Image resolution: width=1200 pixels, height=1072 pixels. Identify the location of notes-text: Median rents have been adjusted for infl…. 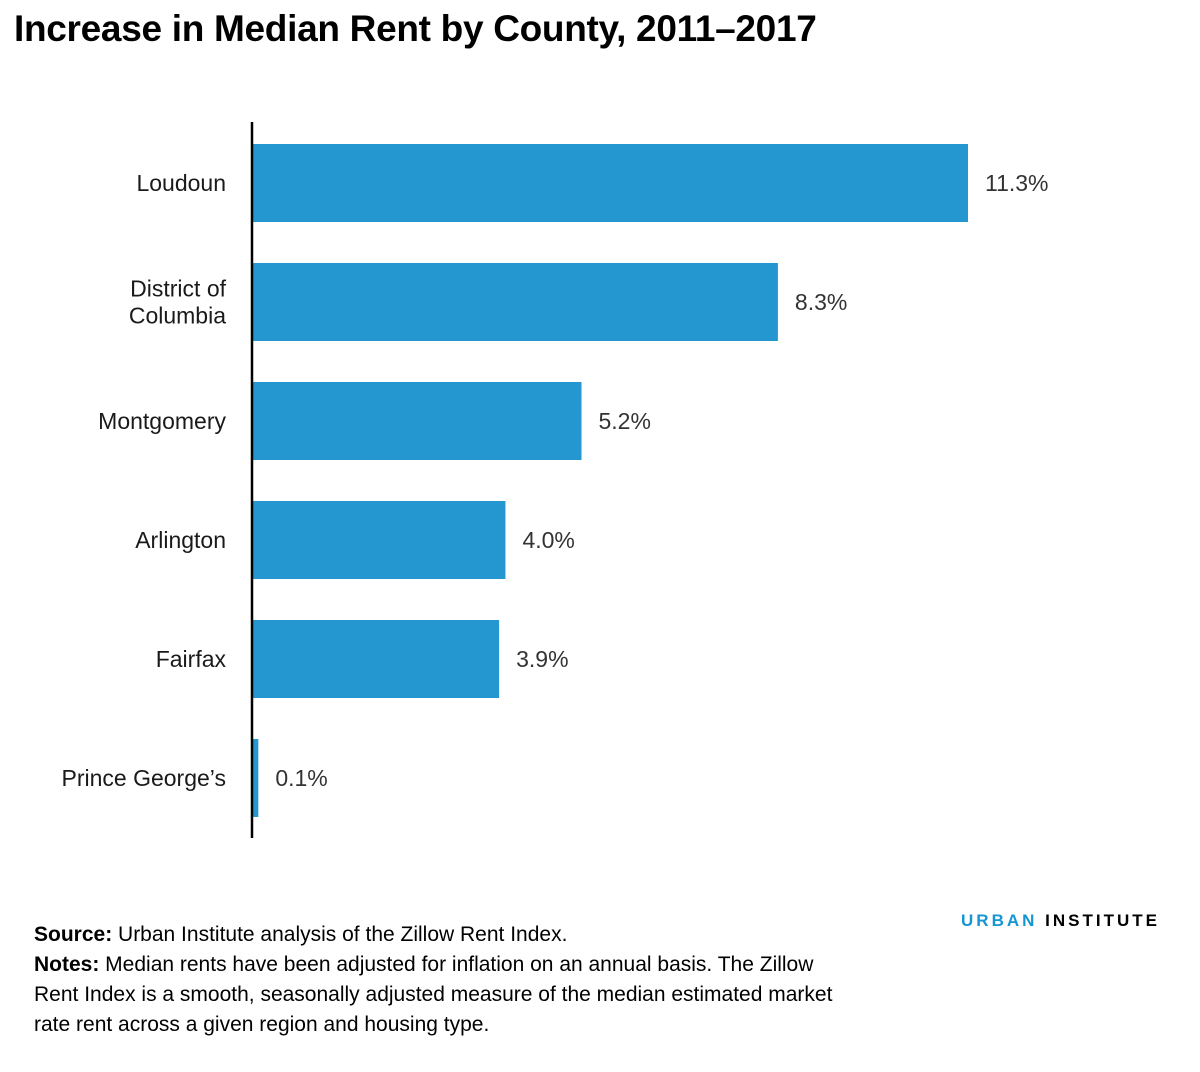
(433, 994).